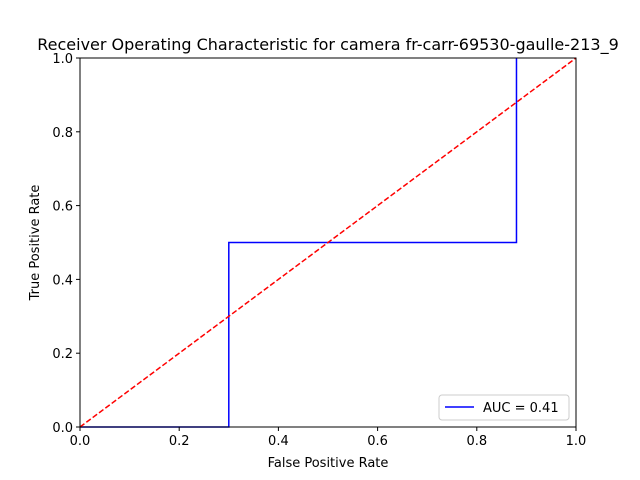  I want to click on y-tick-label: 1.0, so click(62, 59).